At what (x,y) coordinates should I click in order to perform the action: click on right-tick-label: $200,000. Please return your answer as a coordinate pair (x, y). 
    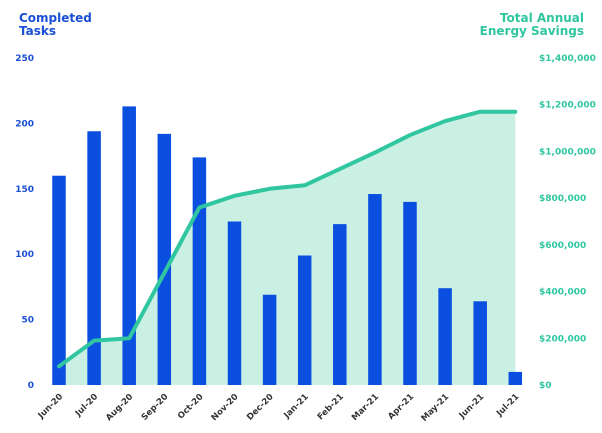
    Looking at the image, I should click on (562, 339).